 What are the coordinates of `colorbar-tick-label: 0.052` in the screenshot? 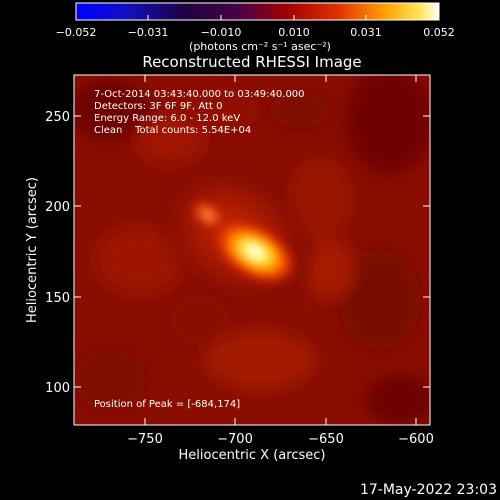 It's located at (439, 32).